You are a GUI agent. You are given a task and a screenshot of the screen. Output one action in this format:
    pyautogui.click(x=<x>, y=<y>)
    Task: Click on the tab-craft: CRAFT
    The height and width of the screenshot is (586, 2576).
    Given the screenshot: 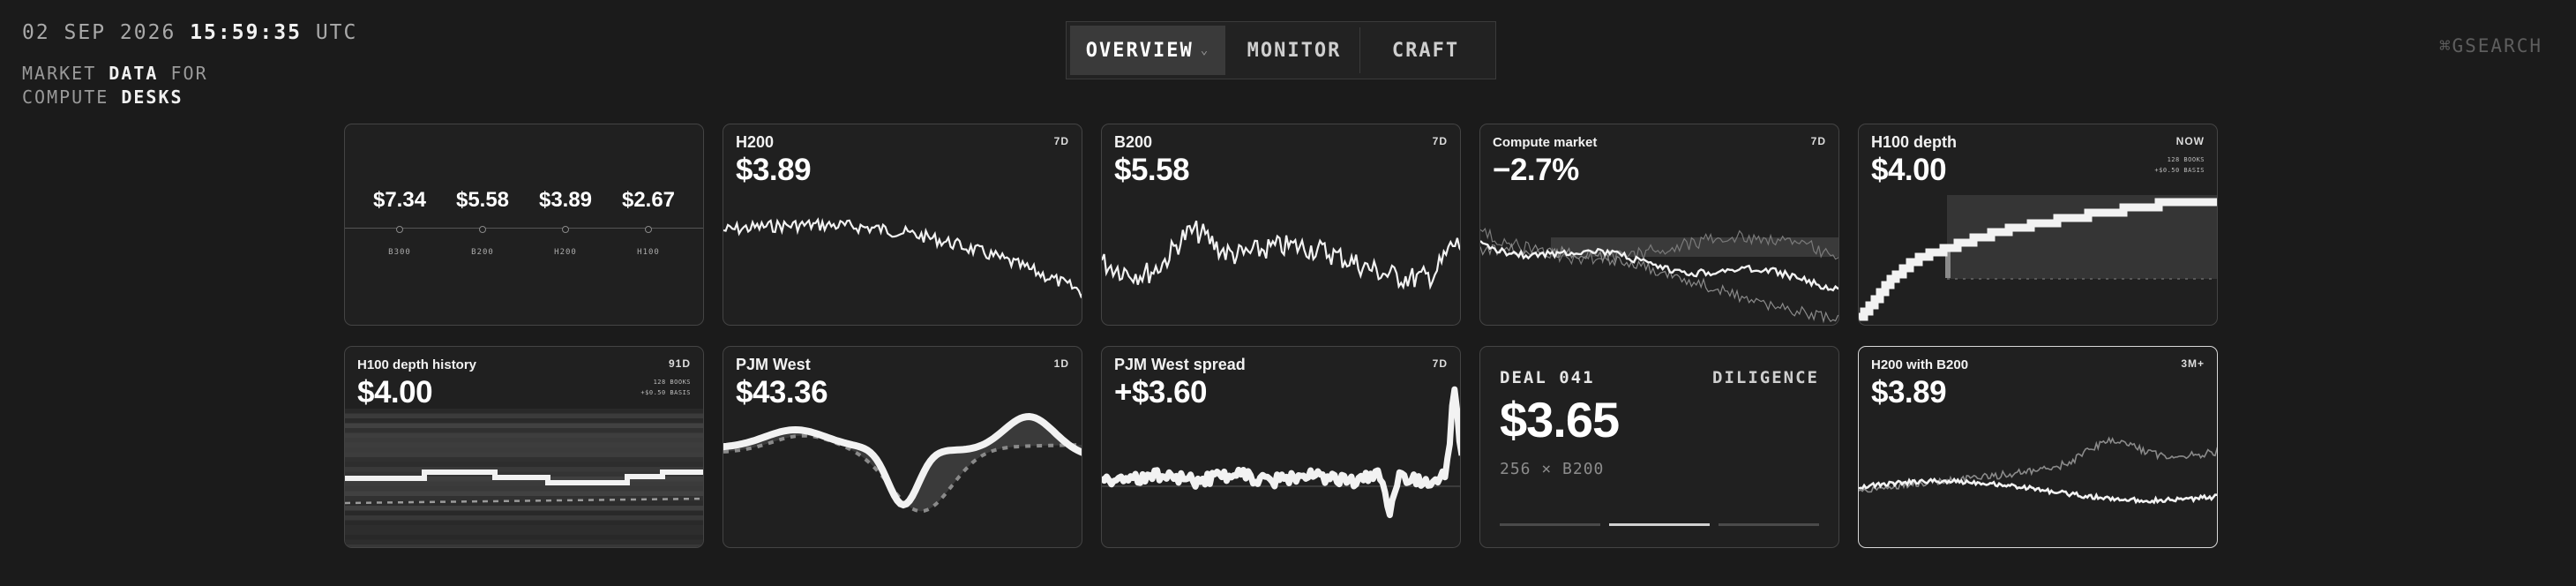 What is the action you would take?
    pyautogui.click(x=1426, y=50)
    